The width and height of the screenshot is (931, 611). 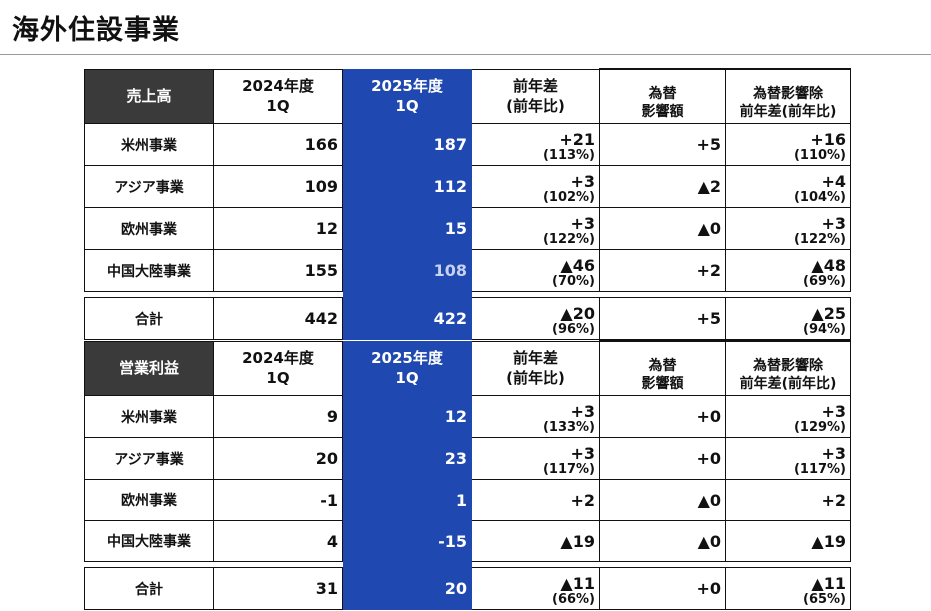 I want to click on table-row: 欧州事業 12 15 +3 (122%) ▲0 +3 (122%), so click(x=467, y=228).